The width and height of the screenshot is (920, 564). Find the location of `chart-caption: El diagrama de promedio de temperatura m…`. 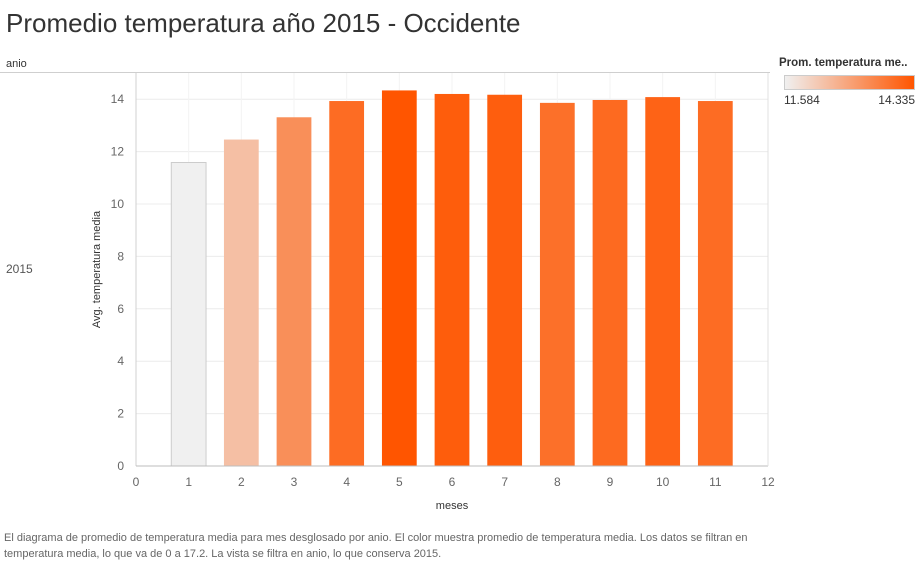

chart-caption: El diagrama de promedio de temperatura m… is located at coordinates (376, 546).